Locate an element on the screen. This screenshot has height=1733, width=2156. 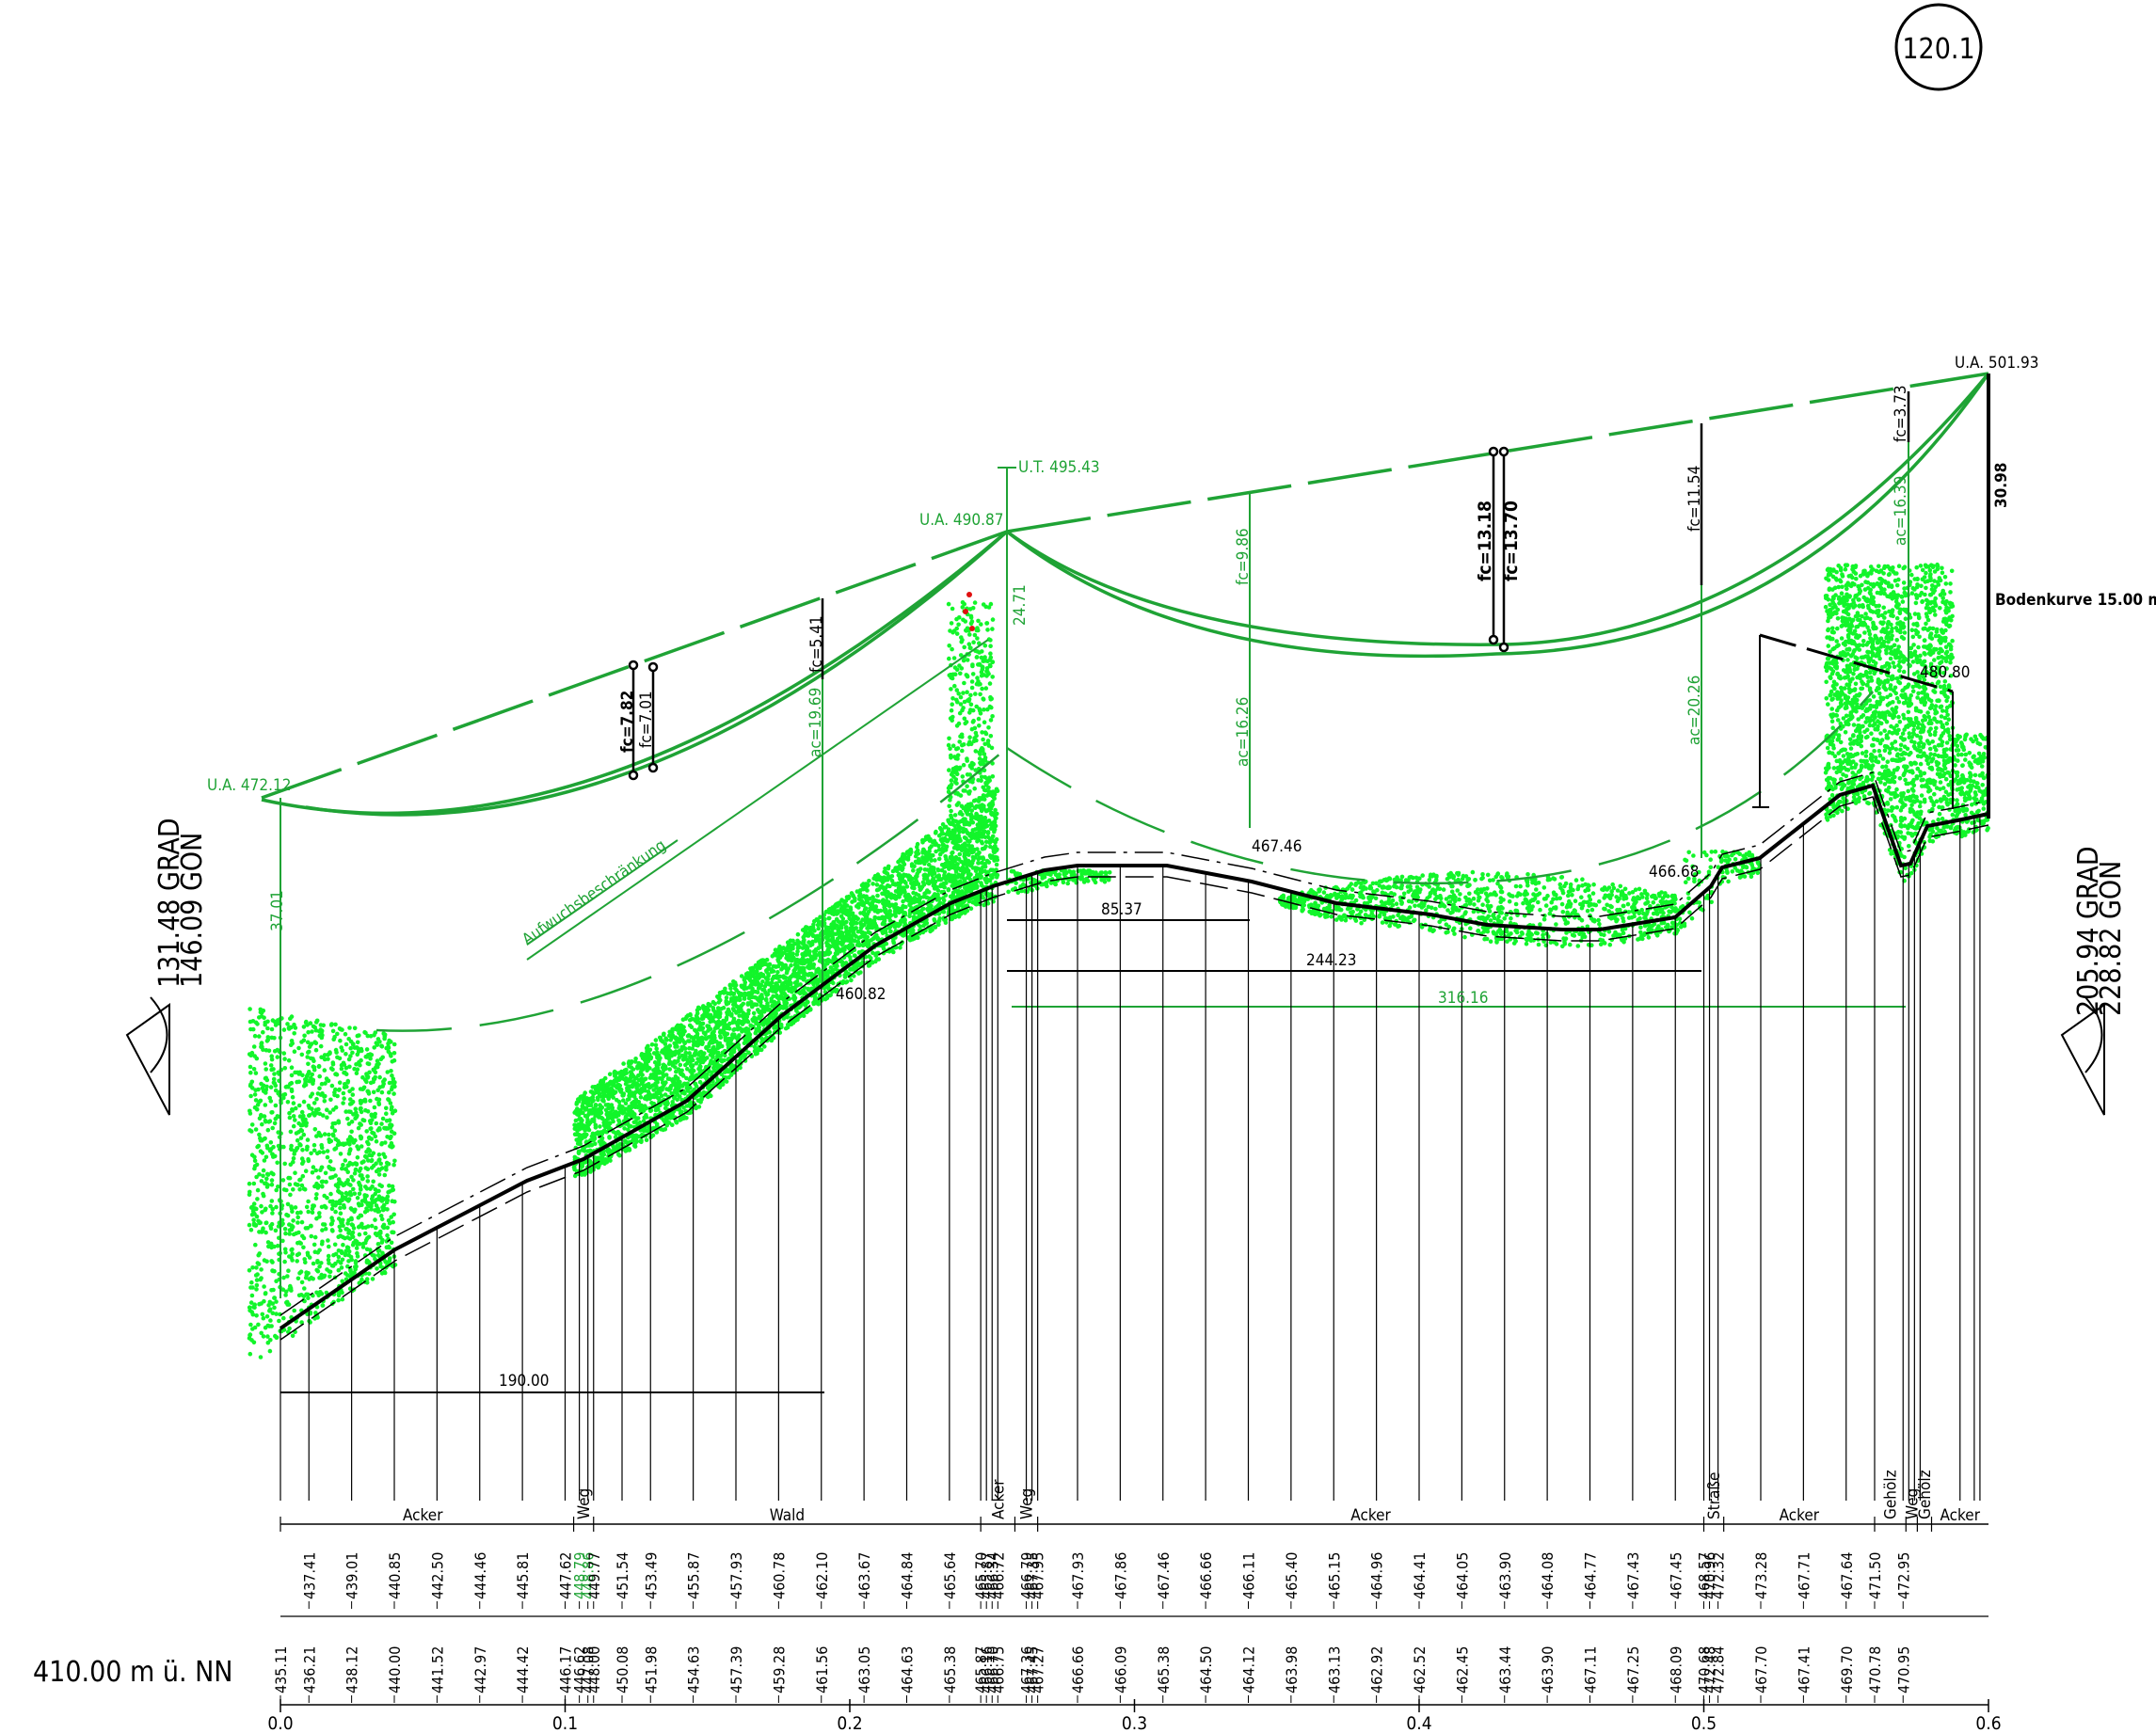
height-value: 453.49 is located at coordinates (651, 1575).